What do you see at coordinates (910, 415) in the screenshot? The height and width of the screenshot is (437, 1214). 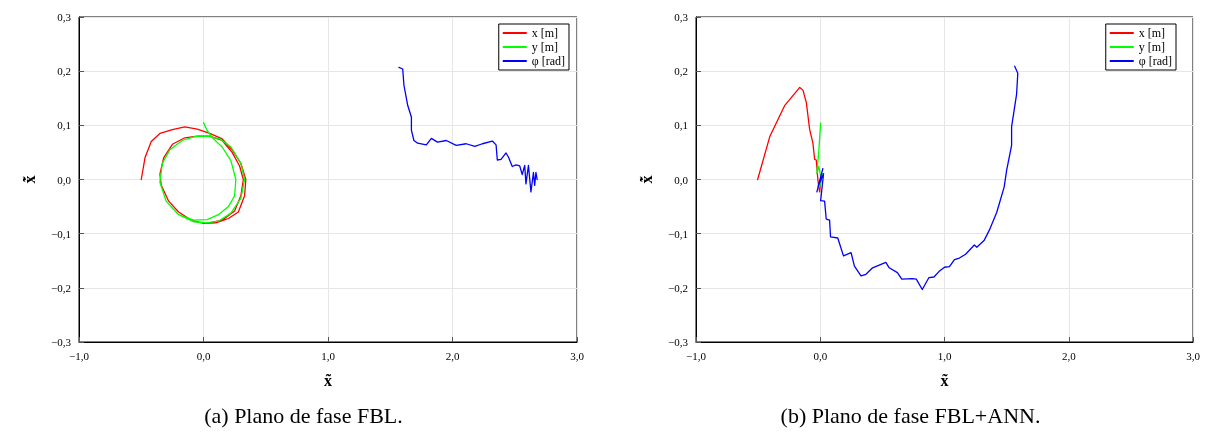 I see `text: (b) Plano de fase FBL+ANN.` at bounding box center [910, 415].